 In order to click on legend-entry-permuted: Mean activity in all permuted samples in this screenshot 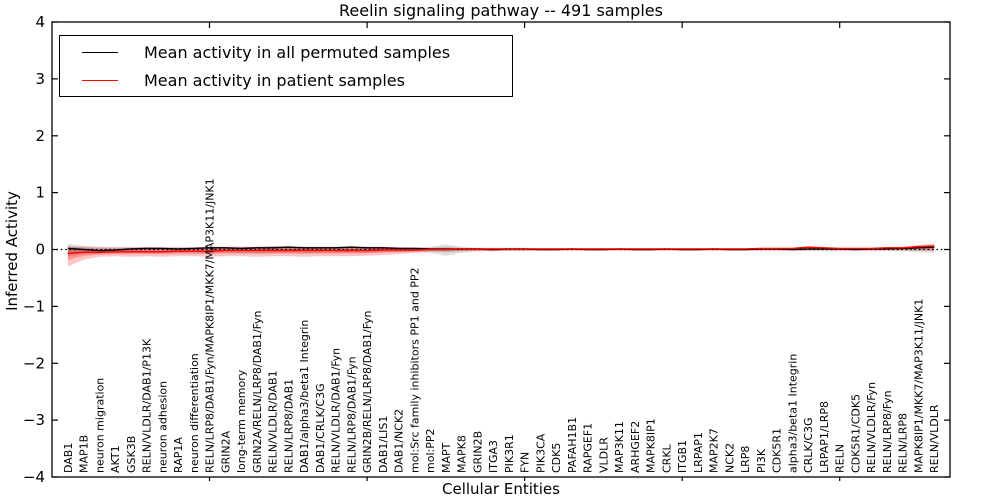, I will do `click(286, 52)`.